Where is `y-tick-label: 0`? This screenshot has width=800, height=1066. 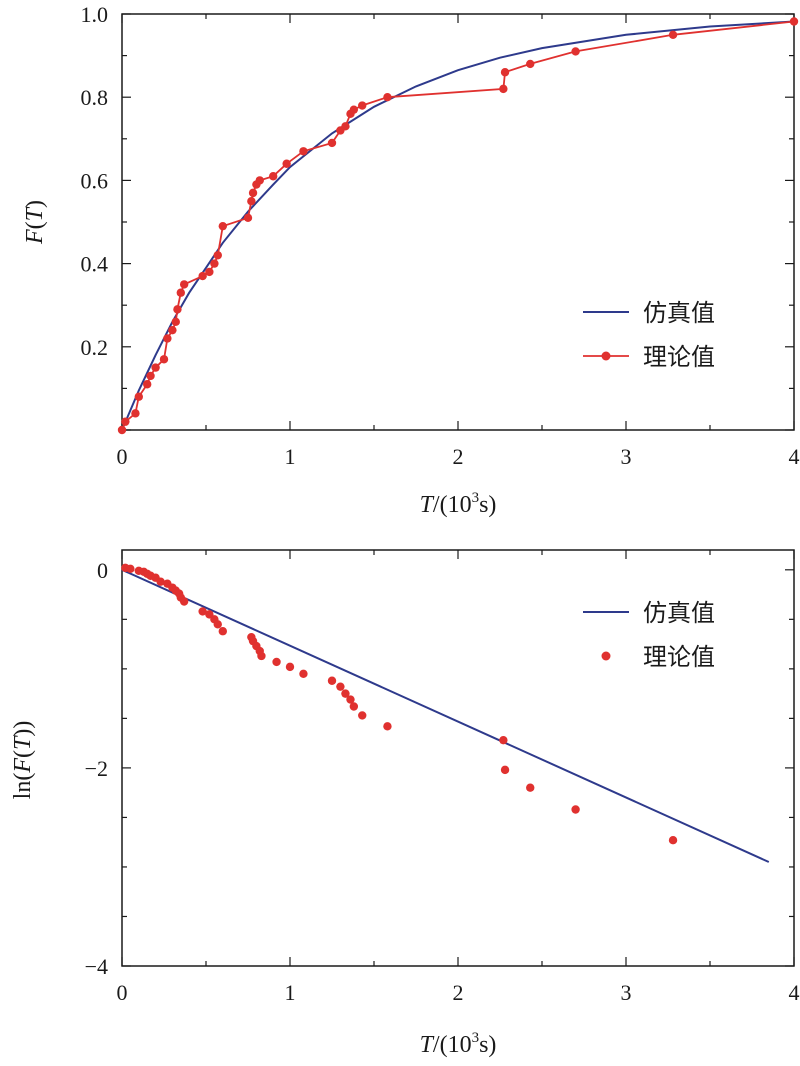
y-tick-label: 0 is located at coordinates (102, 570).